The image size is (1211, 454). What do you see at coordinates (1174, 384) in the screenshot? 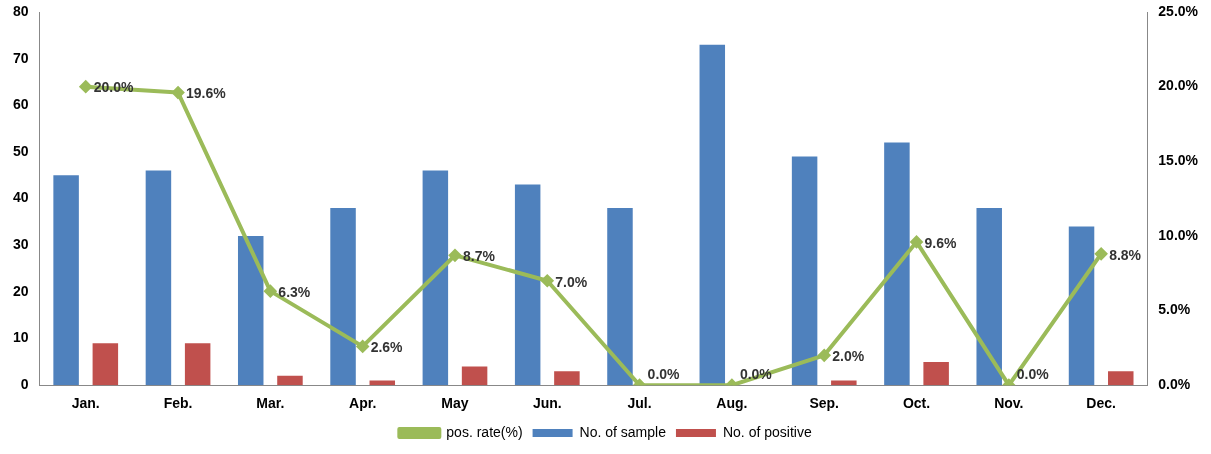
I see `y2-tick-label: 0.0%` at bounding box center [1174, 384].